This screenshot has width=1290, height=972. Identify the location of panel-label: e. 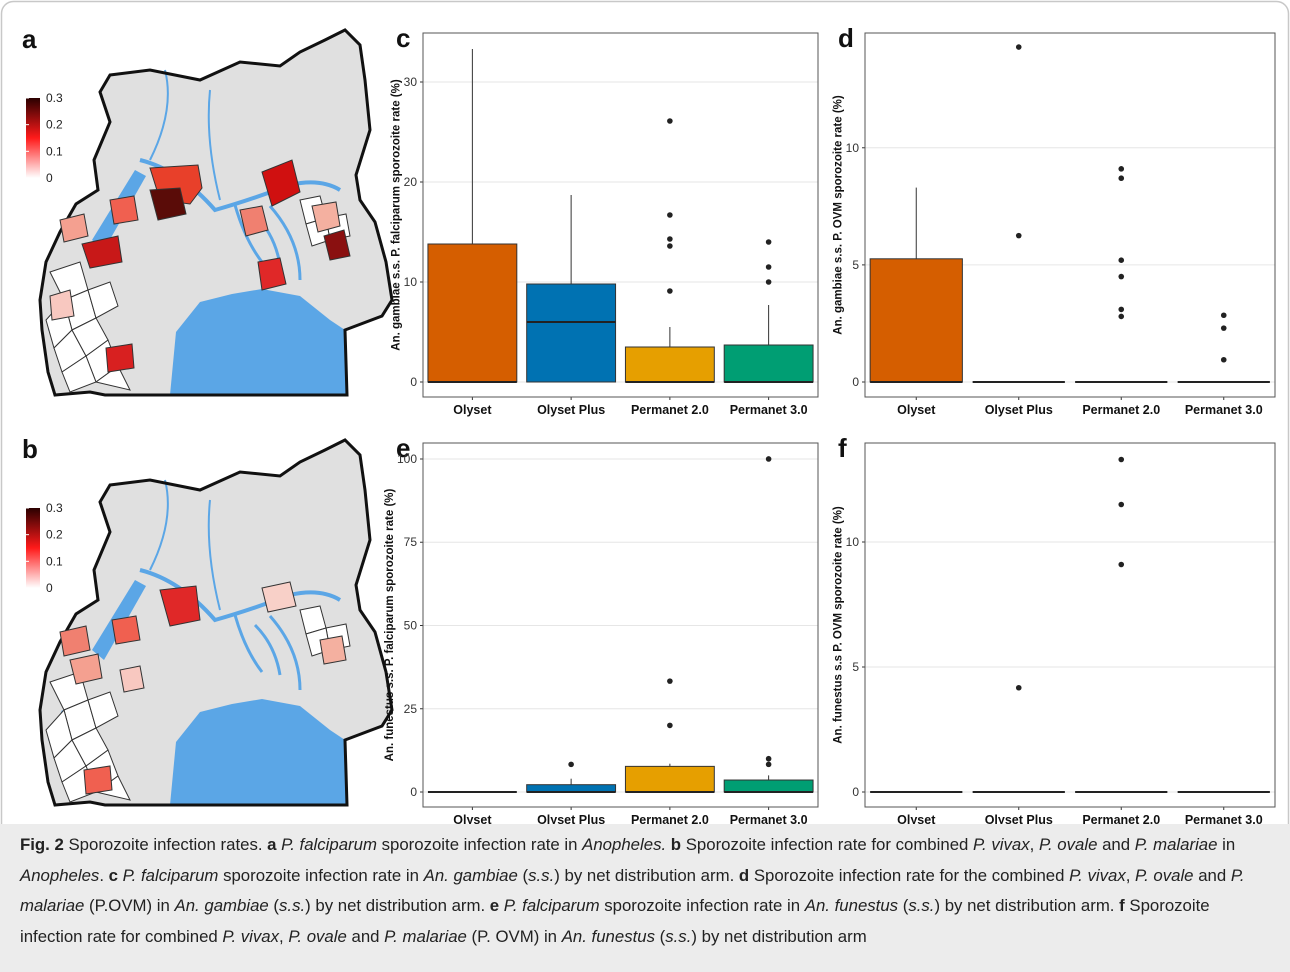
(403, 448).